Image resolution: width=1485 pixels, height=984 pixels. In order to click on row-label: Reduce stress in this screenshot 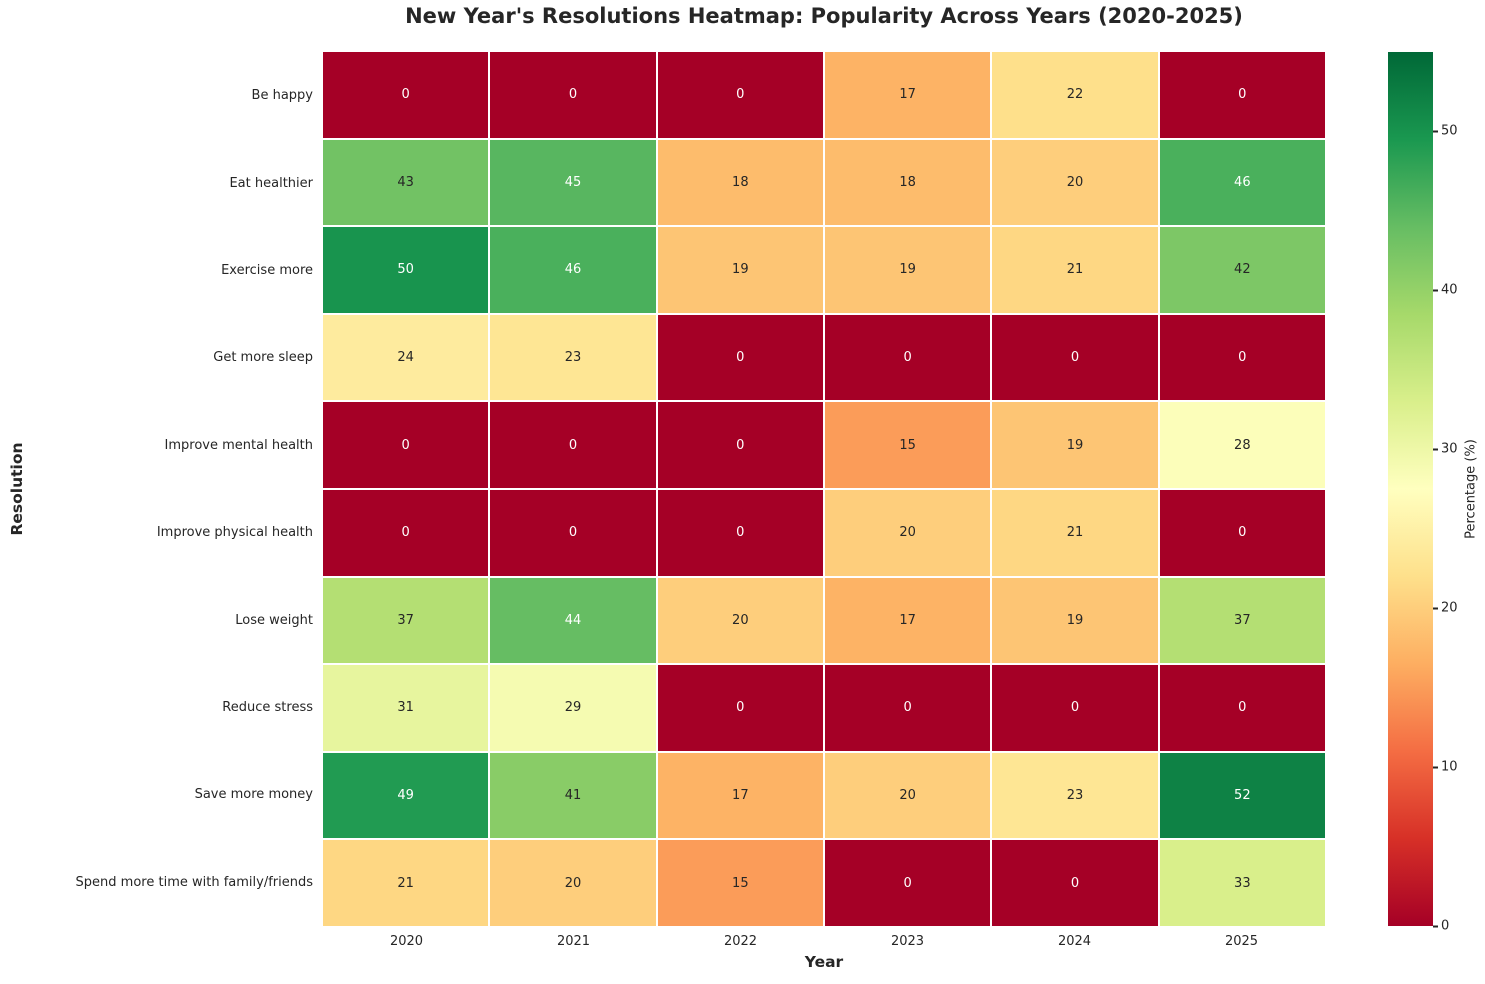, I will do `click(267, 708)`.